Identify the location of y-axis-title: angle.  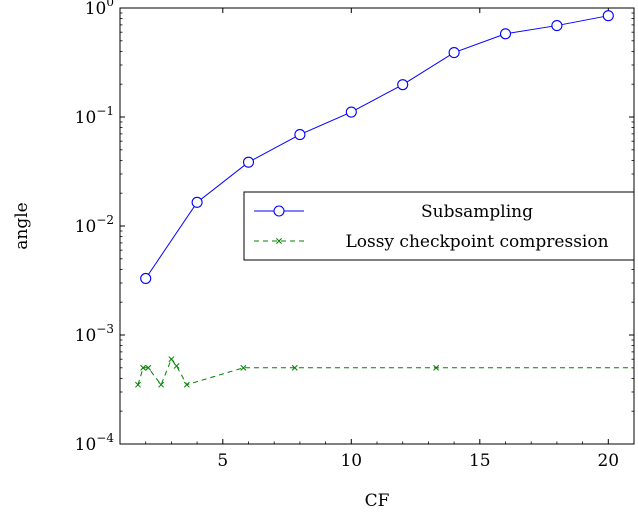
(22, 225).